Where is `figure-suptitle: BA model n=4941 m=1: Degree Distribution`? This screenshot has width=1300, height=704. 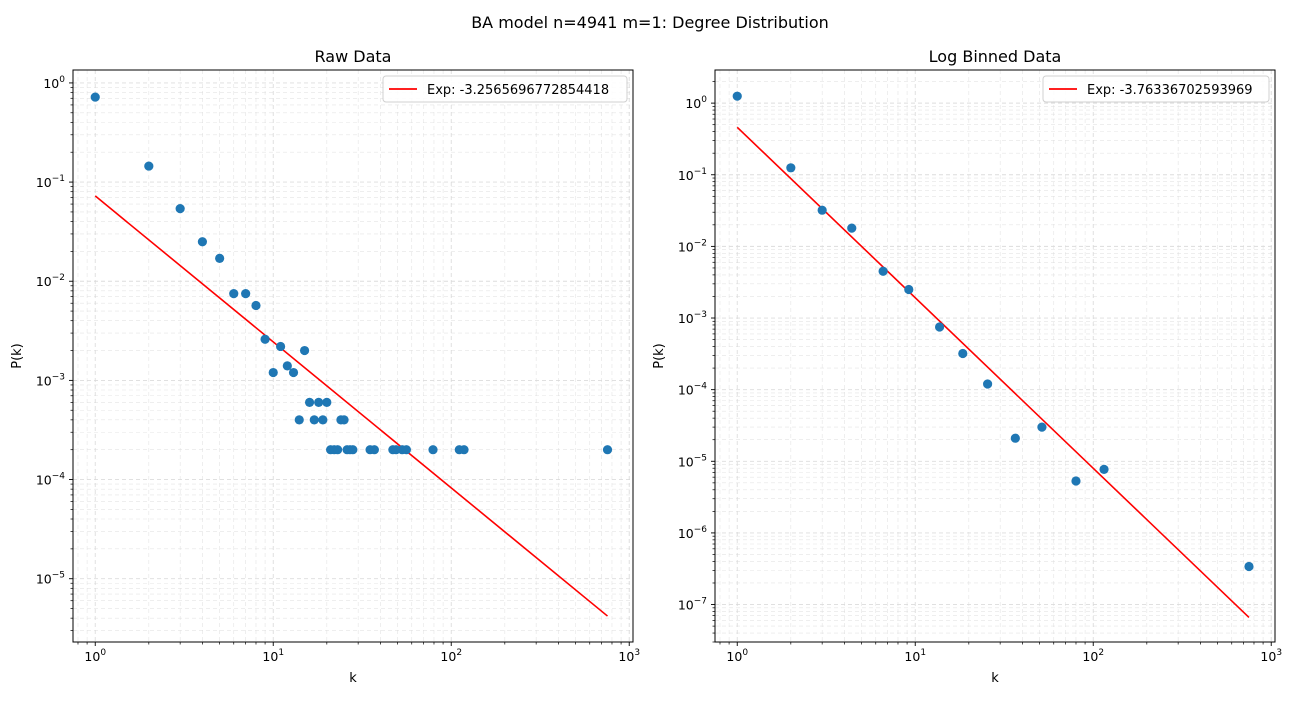 figure-suptitle: BA model n=4941 m=1: Degree Distribution is located at coordinates (650, 22).